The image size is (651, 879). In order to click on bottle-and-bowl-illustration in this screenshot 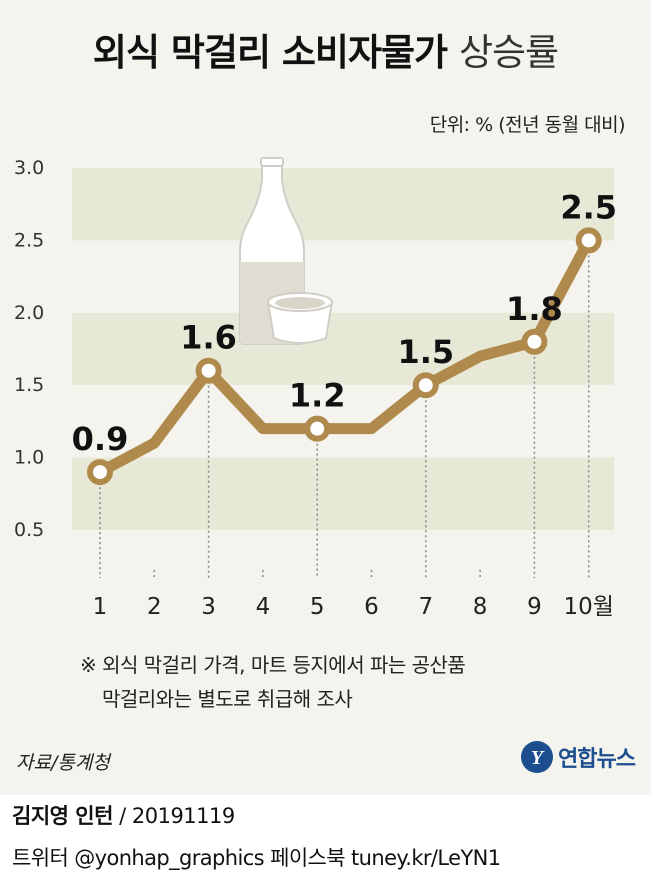, I will do `click(286, 251)`.